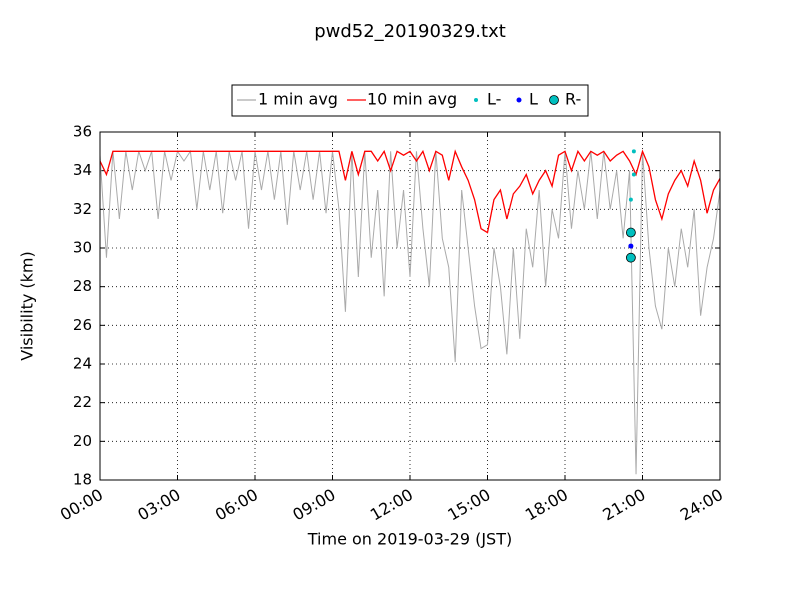  Describe the element at coordinates (468, 505) in the screenshot. I see `x-tick-label: 15:00` at that location.